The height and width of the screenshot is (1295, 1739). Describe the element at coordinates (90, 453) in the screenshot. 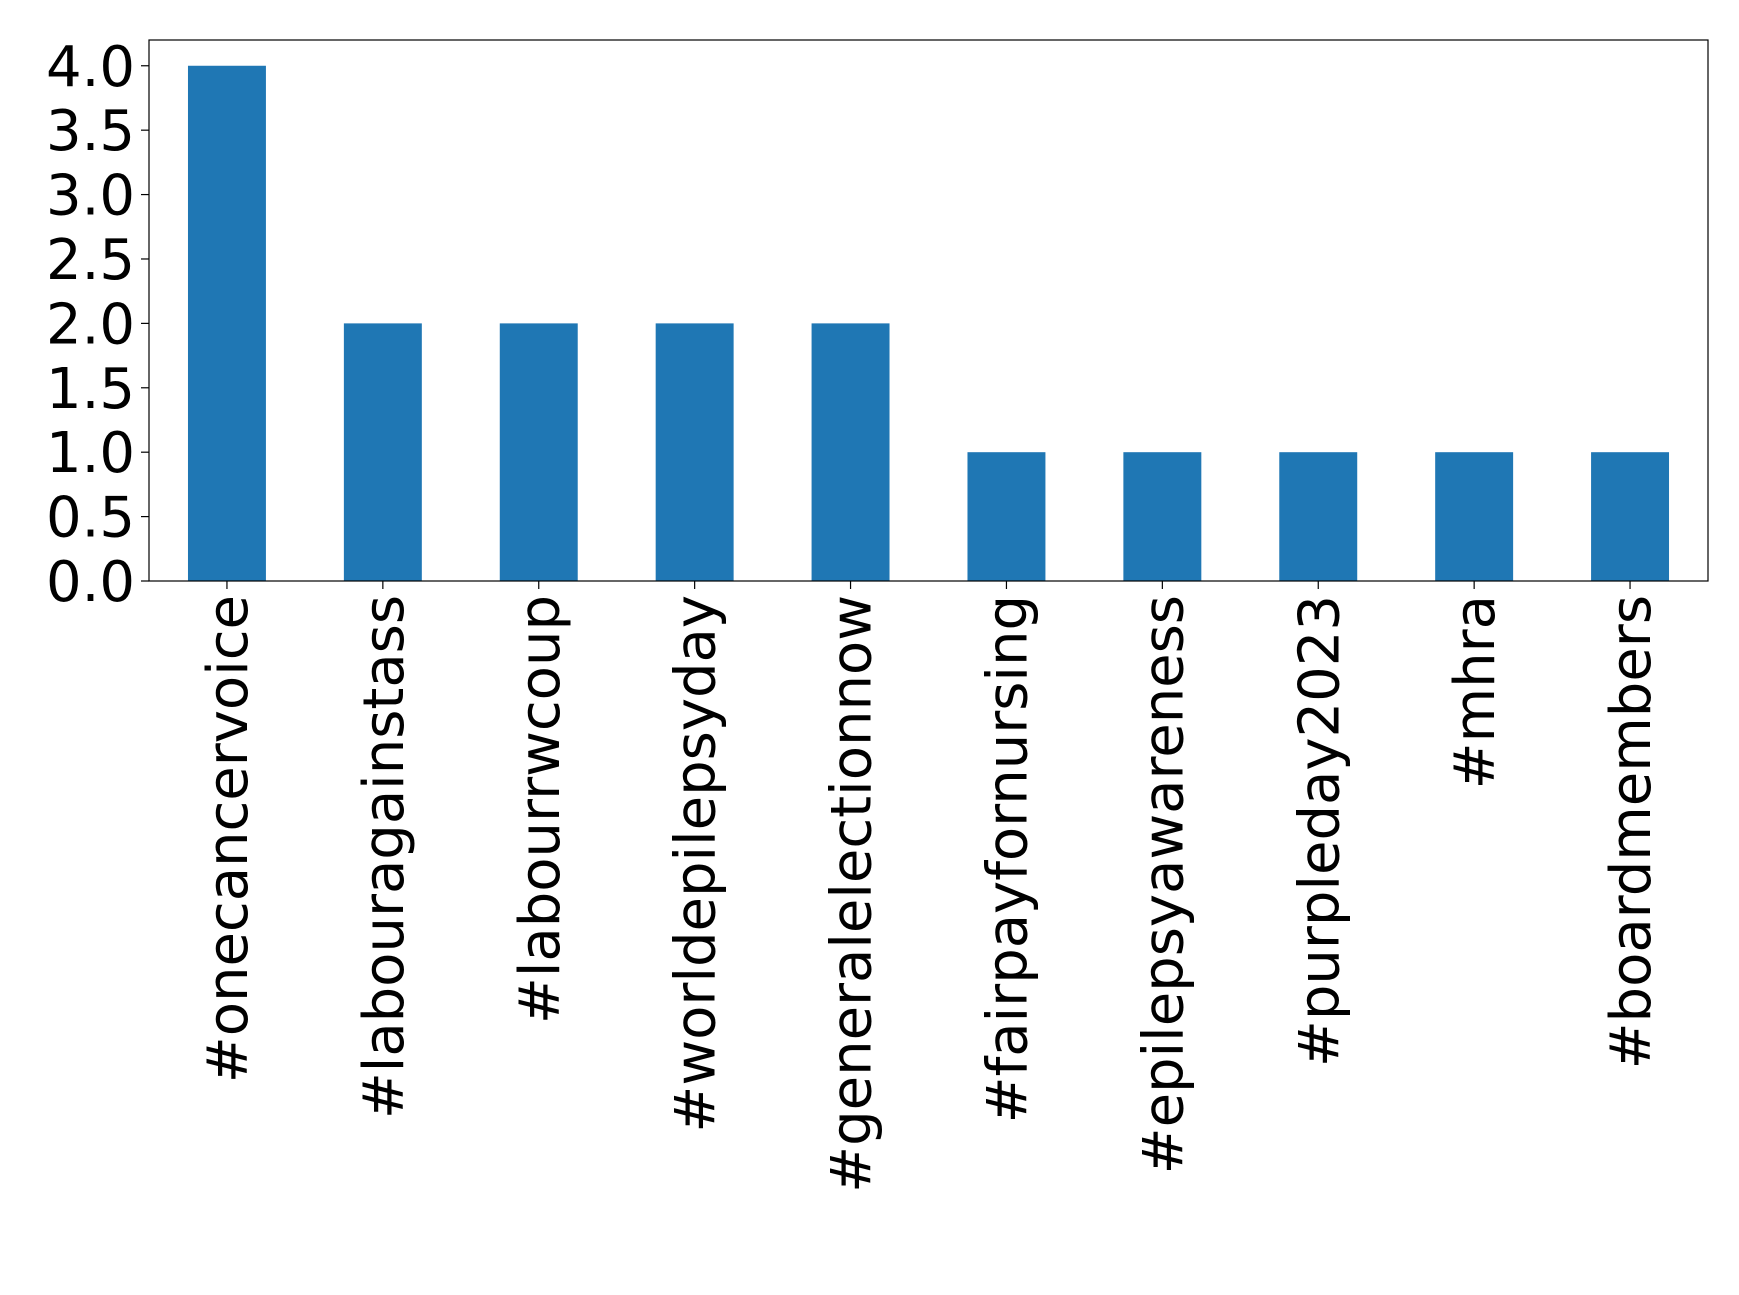

I see `y-tick-label: 1.0` at that location.